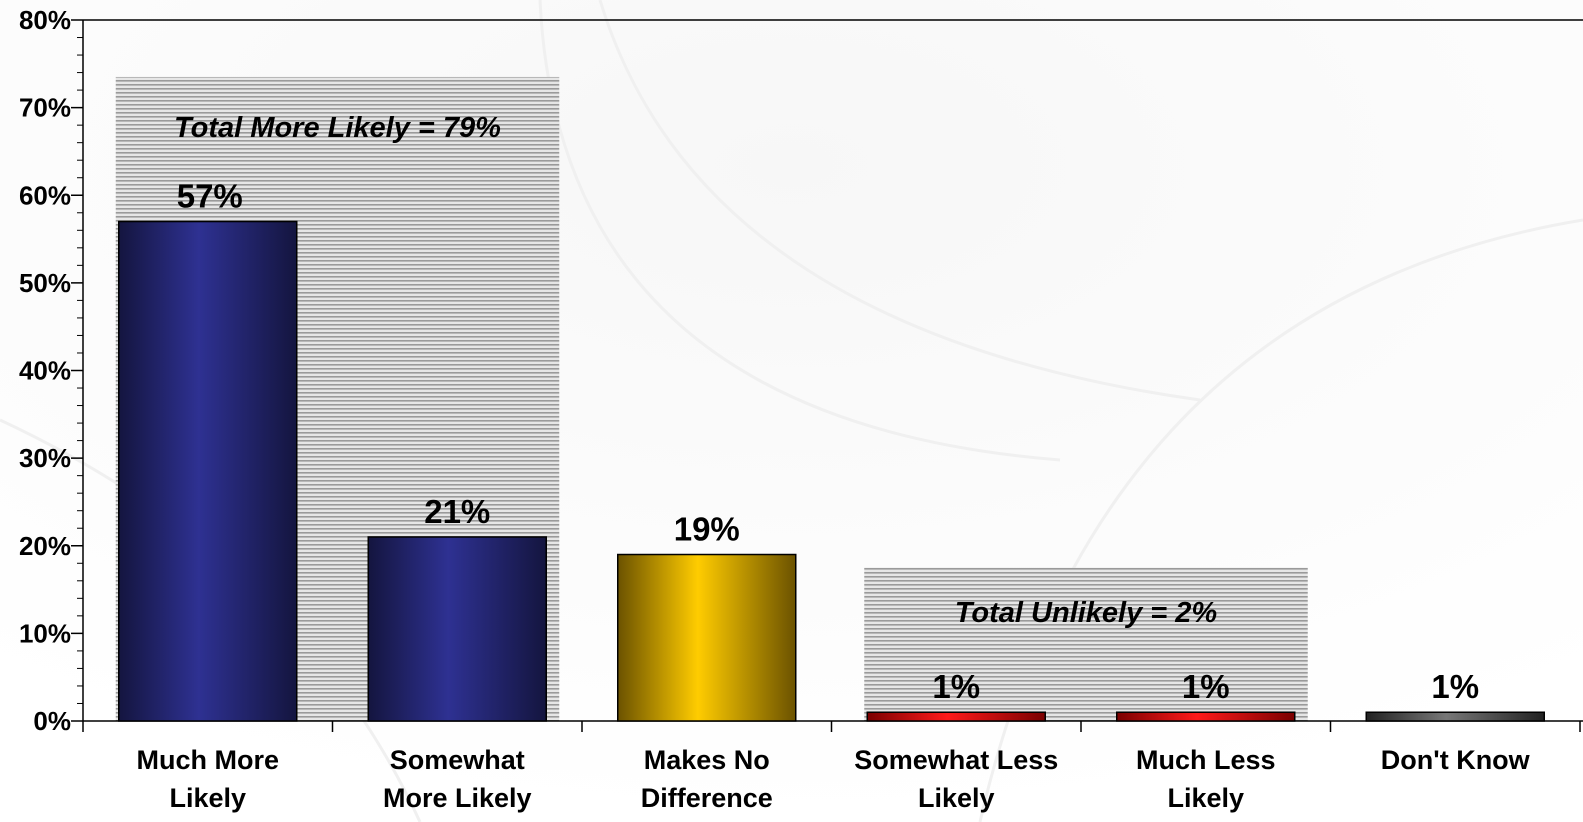 The width and height of the screenshot is (1583, 822). Describe the element at coordinates (457, 511) in the screenshot. I see `value-label-1: 21%` at that location.